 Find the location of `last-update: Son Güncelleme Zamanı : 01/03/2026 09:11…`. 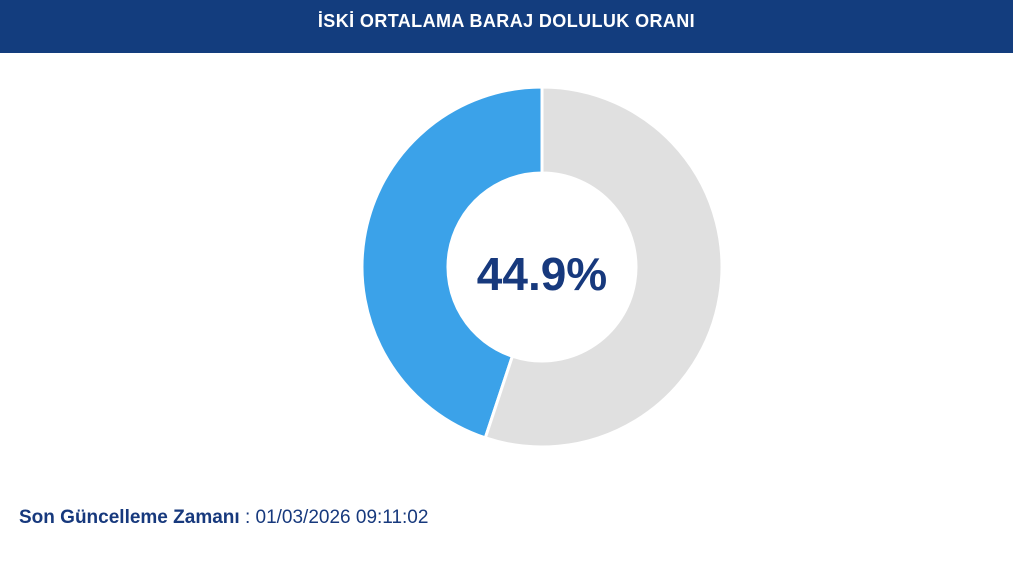

last-update: Son Güncelleme Zamanı : 01/03/2026 09:11… is located at coordinates (223, 518).